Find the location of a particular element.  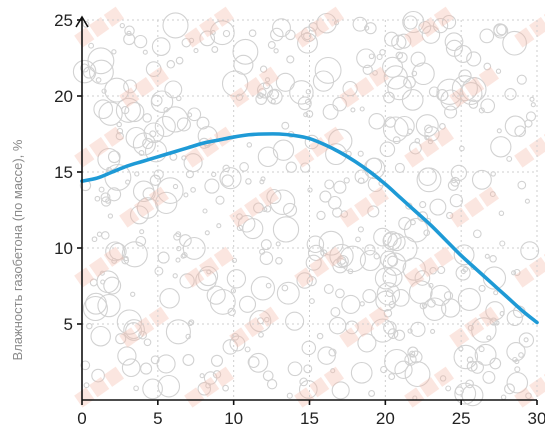

y-tick-label: 25 is located at coordinates (63, 20).